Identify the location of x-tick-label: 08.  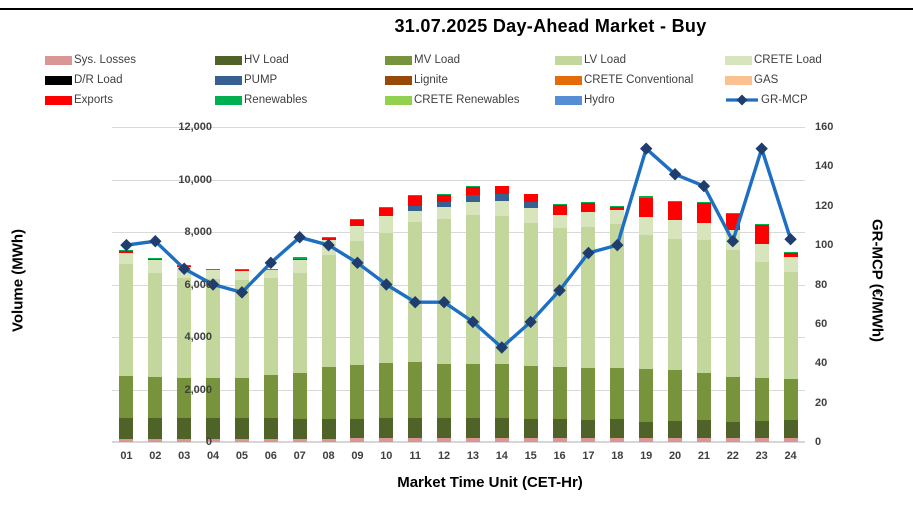
(328, 456).